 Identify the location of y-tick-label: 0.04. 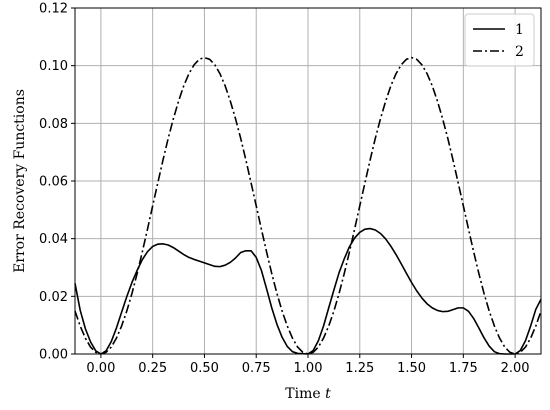
(53, 239).